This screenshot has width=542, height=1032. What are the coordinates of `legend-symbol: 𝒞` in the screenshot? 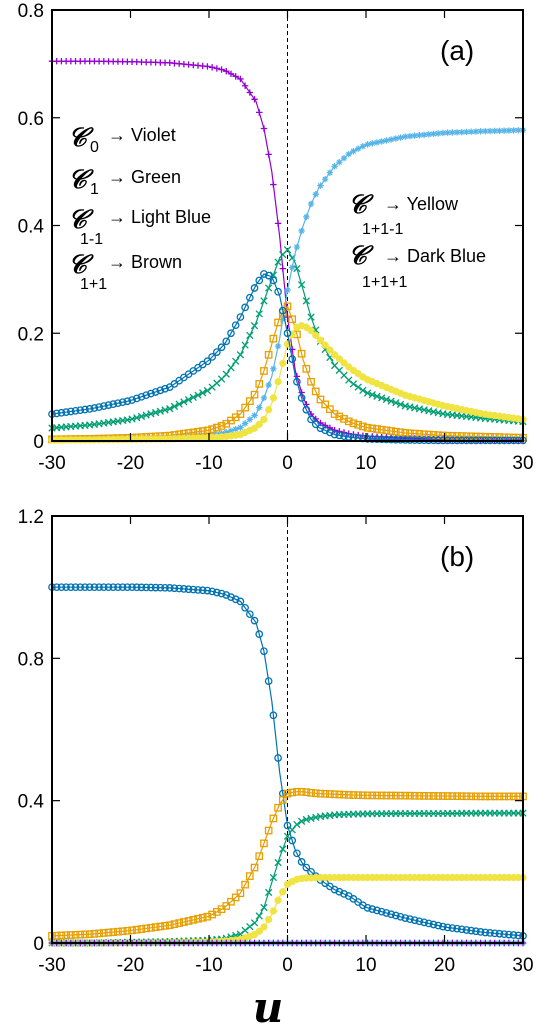 It's located at (361, 205).